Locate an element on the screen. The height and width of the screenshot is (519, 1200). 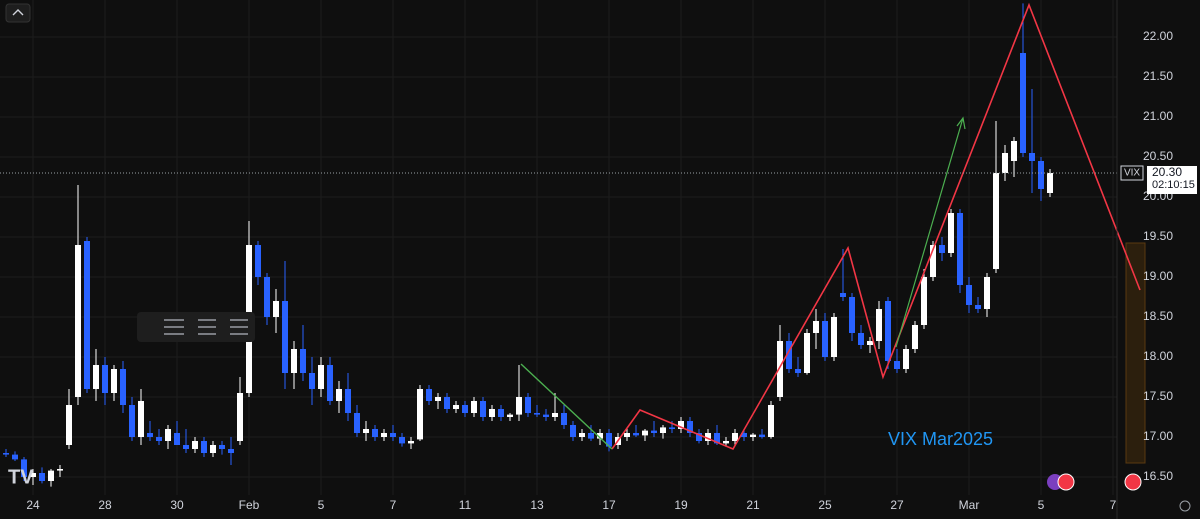
x-tick-label: 30 is located at coordinates (177, 505).